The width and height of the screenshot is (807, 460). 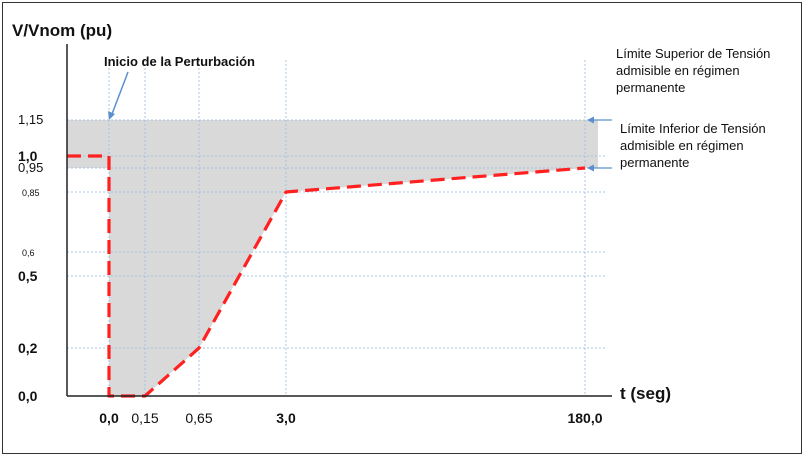 I want to click on x-tick-label: 180,0, so click(x=584, y=418).